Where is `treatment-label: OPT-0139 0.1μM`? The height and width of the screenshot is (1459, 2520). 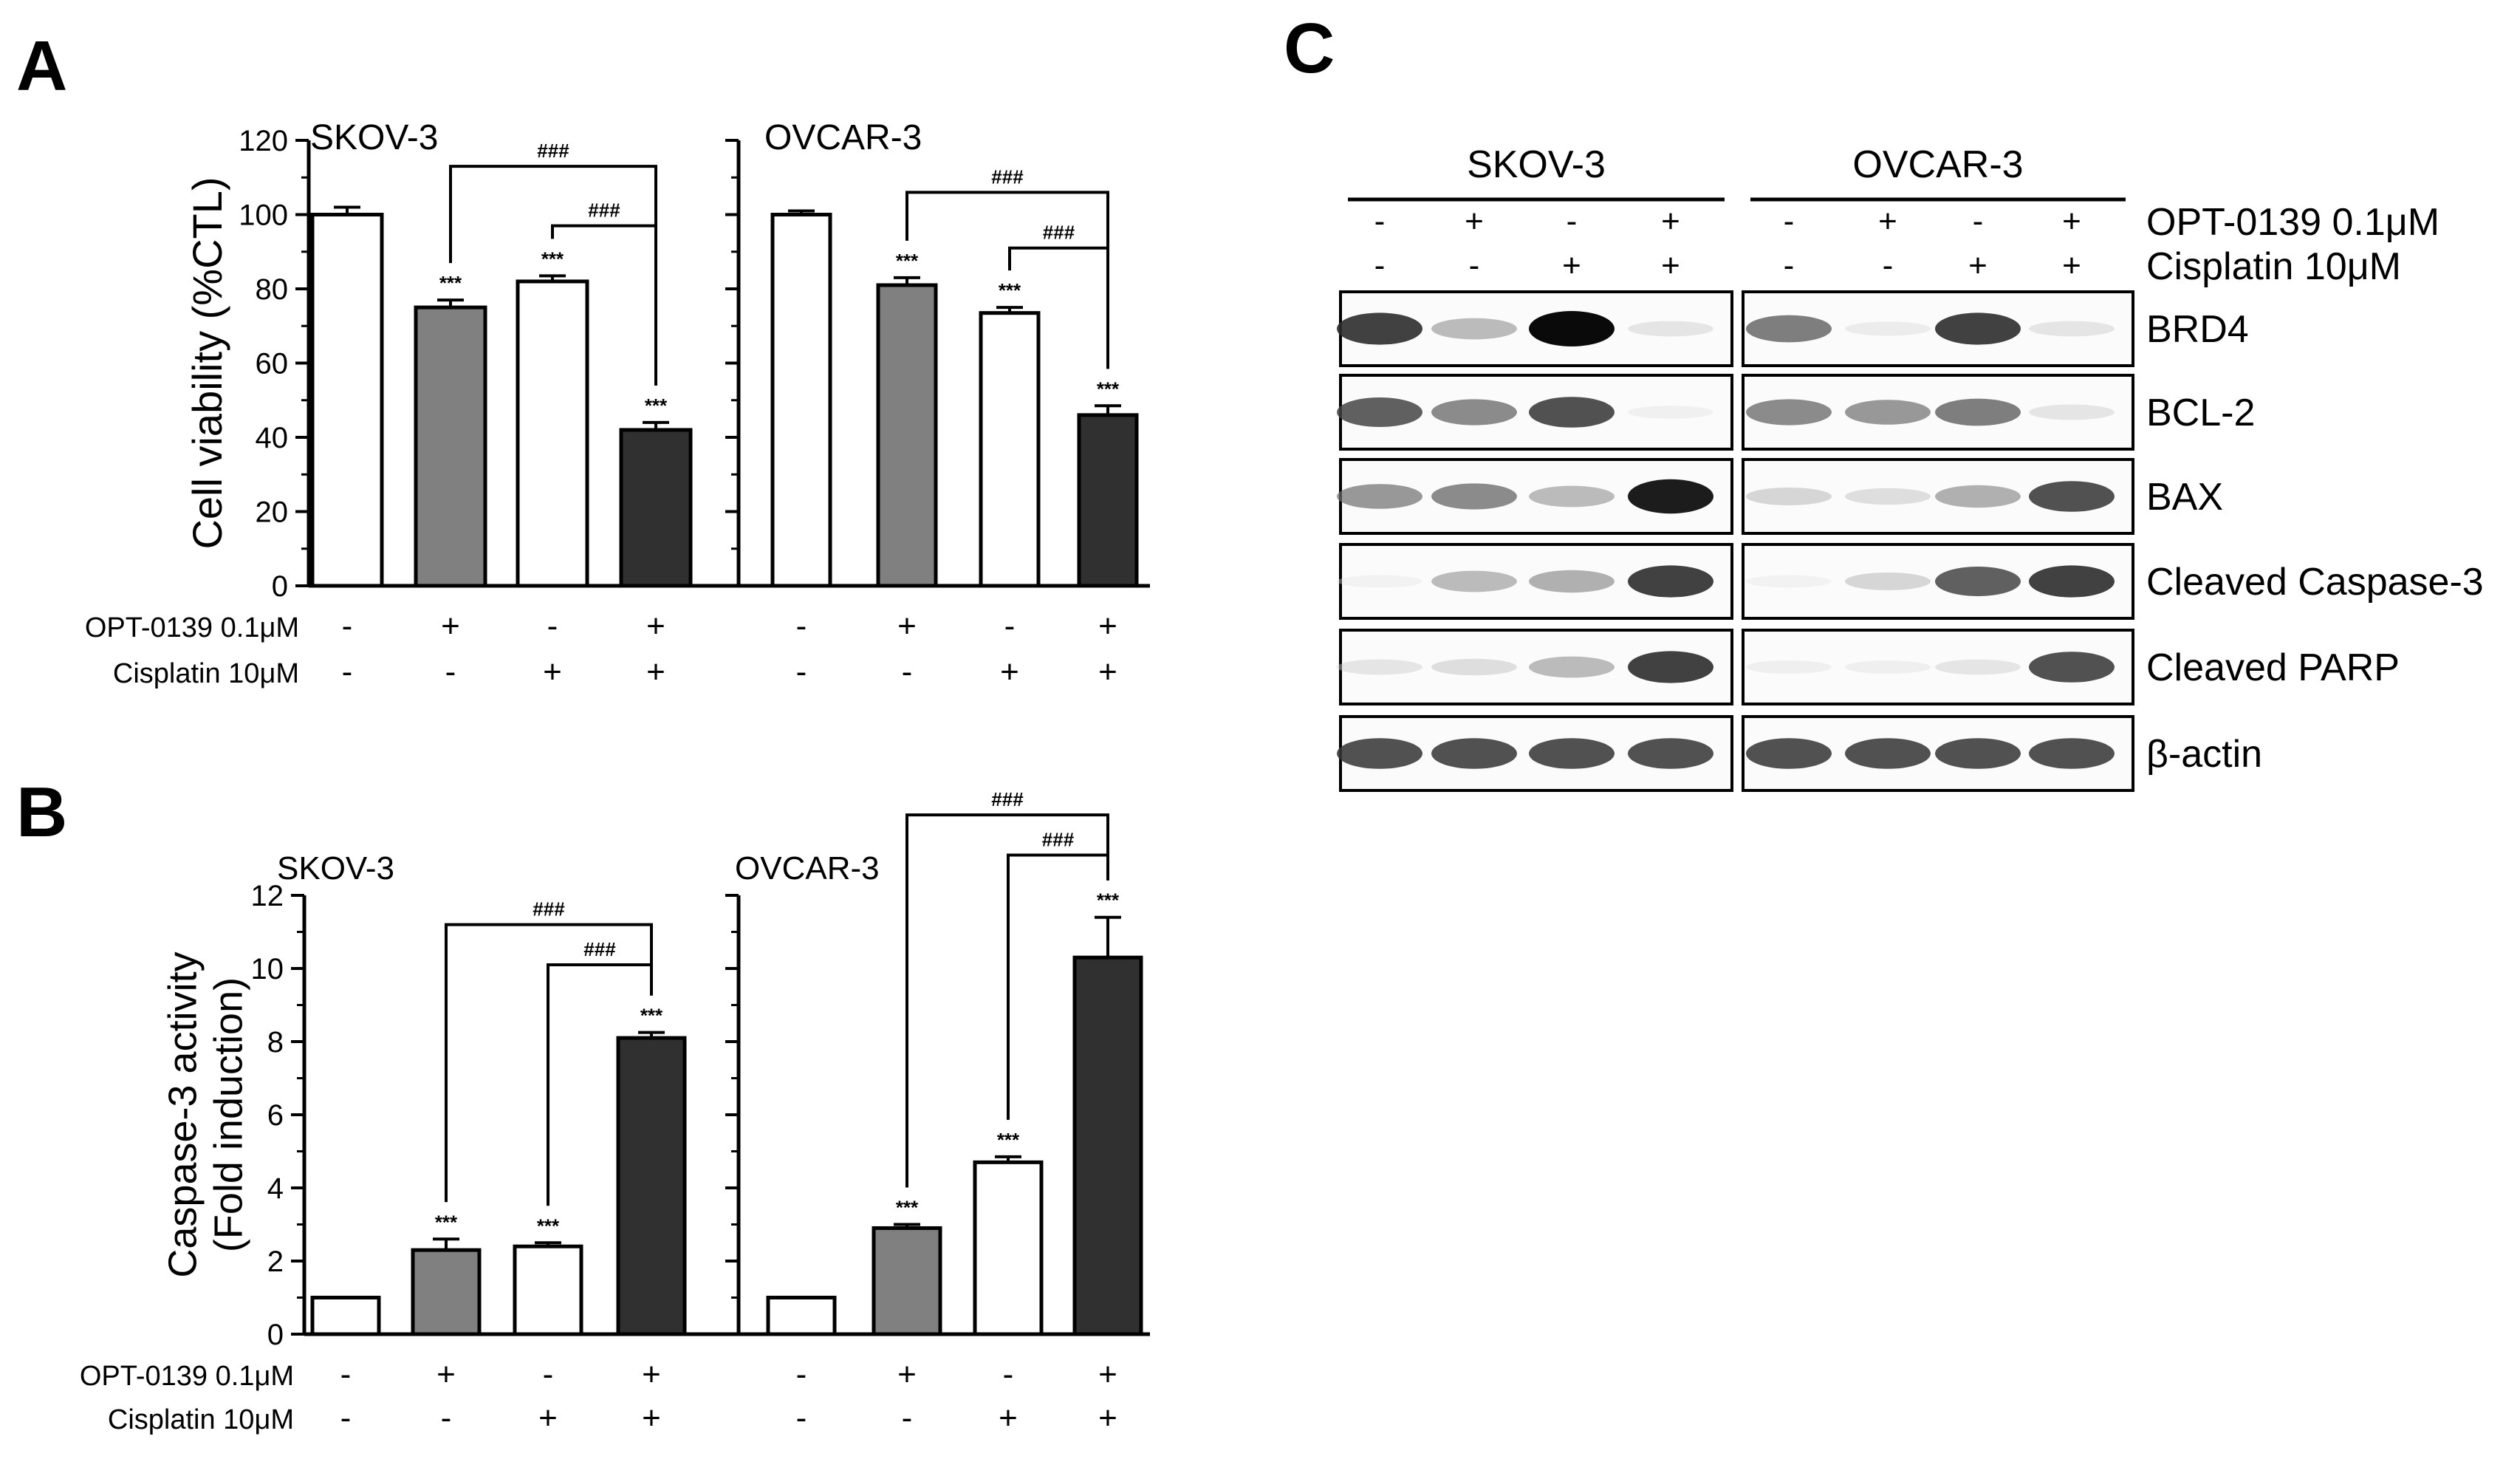
treatment-label: OPT-0139 0.1μM is located at coordinates (192, 627).